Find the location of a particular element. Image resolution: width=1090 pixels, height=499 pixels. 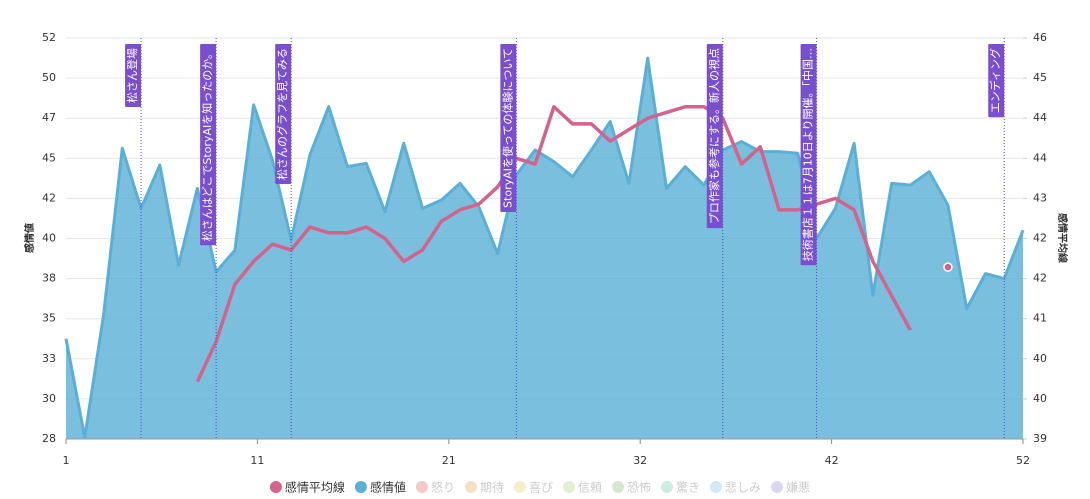

y-tick-label: 40 is located at coordinates (49, 238).